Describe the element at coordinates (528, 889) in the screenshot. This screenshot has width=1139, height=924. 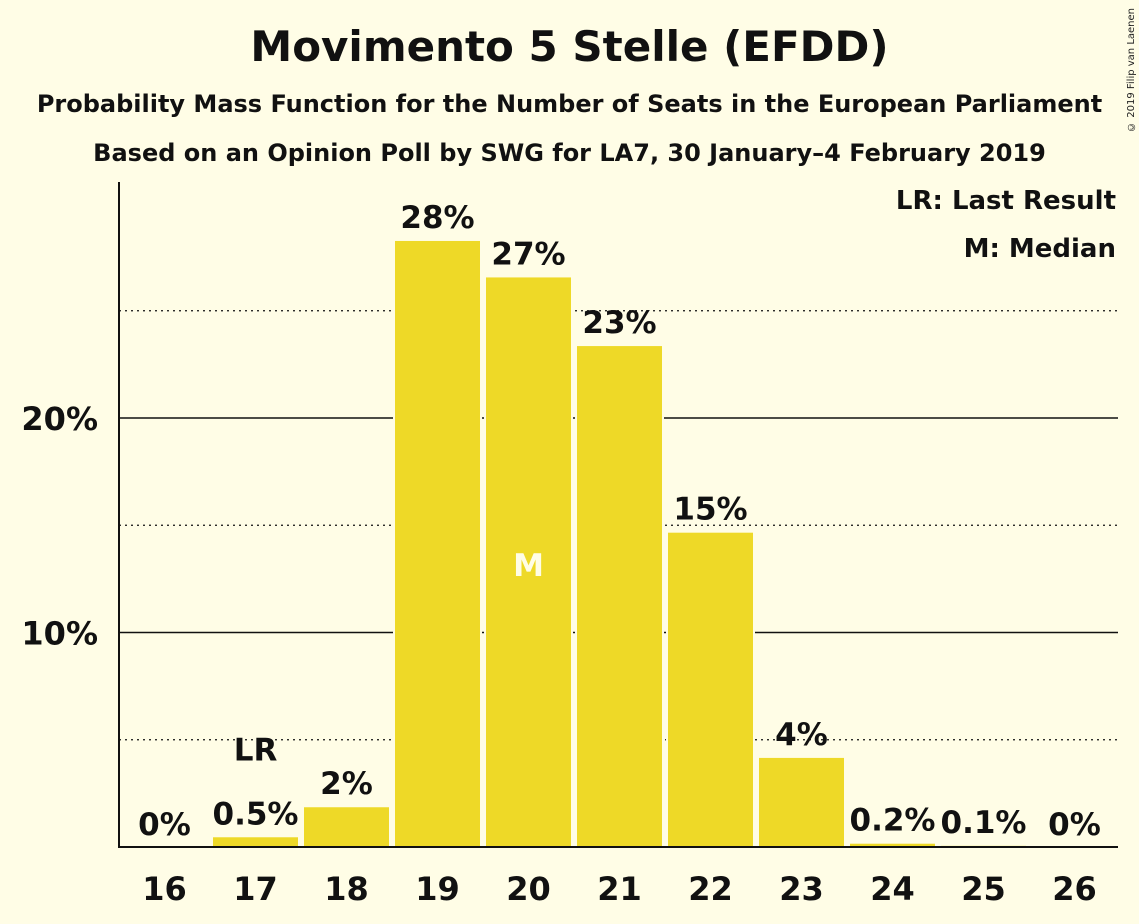
I see `x-tick-label: 20` at that location.